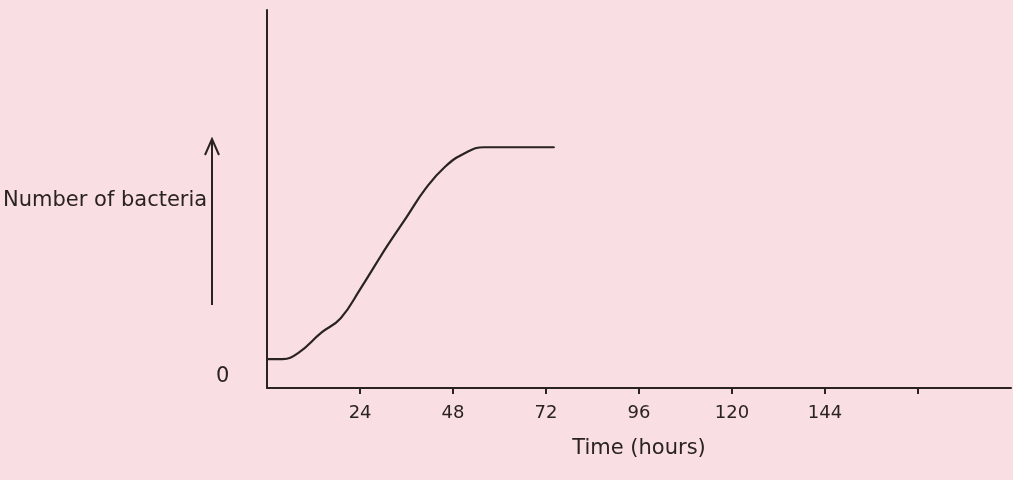 The width and height of the screenshot is (1013, 480). What do you see at coordinates (360, 411) in the screenshot?
I see `x-tick-label: 24` at bounding box center [360, 411].